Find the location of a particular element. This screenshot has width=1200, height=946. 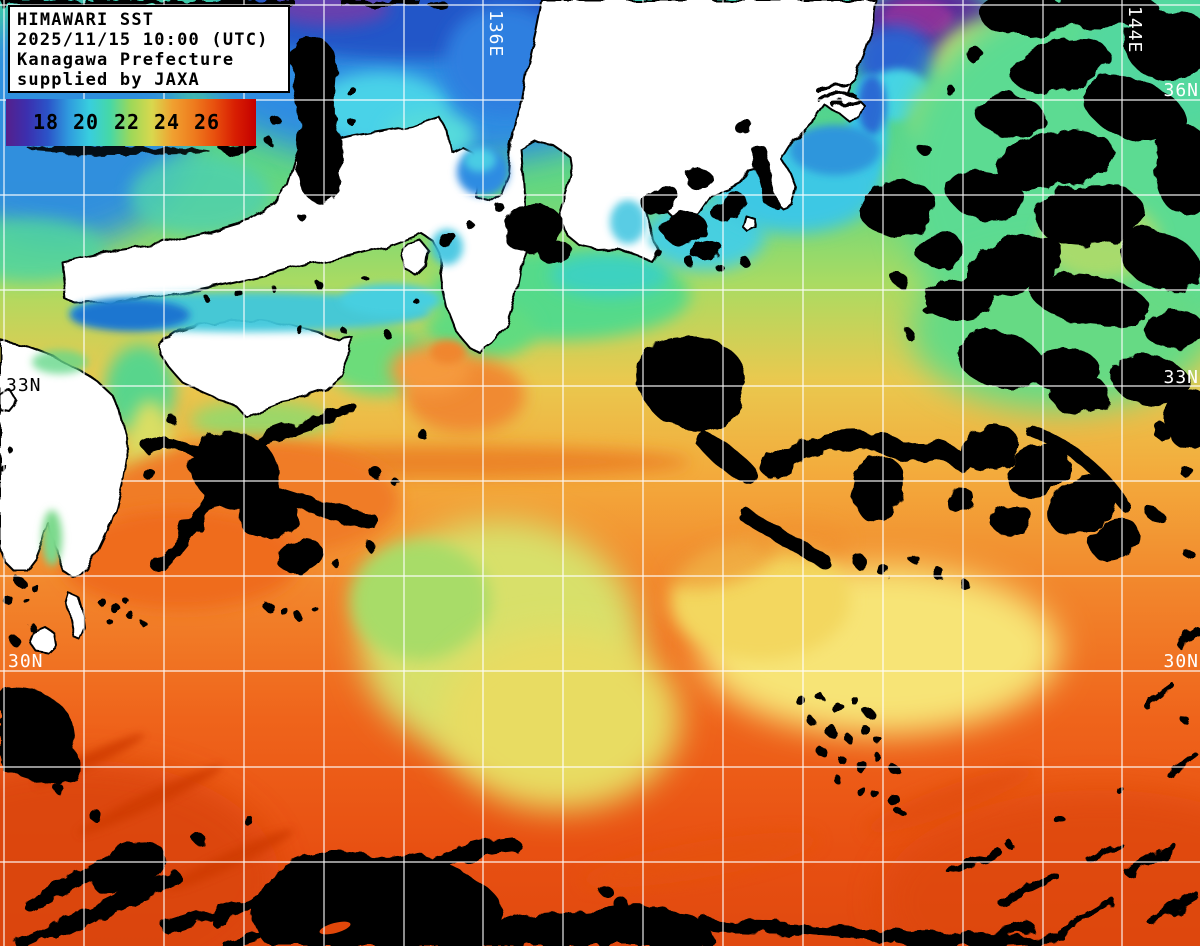

land-awaji is located at coordinates (415, 258).